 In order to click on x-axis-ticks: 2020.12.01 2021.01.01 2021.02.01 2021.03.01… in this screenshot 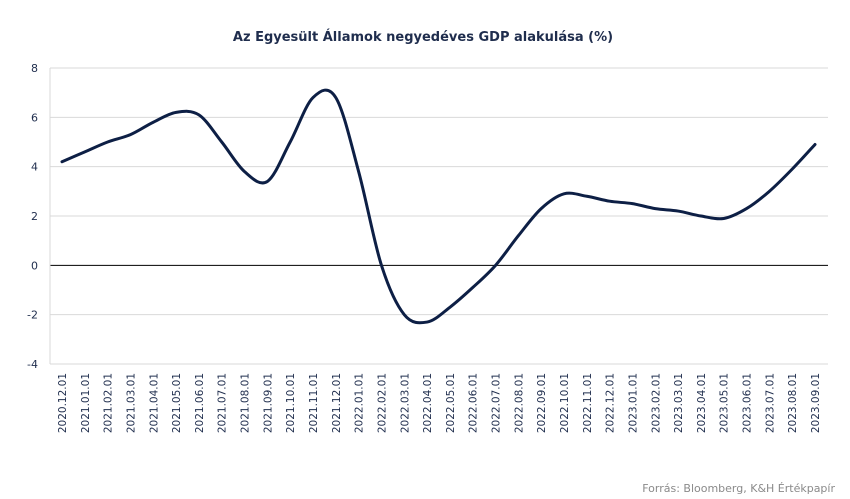, I will do `click(439, 403)`.